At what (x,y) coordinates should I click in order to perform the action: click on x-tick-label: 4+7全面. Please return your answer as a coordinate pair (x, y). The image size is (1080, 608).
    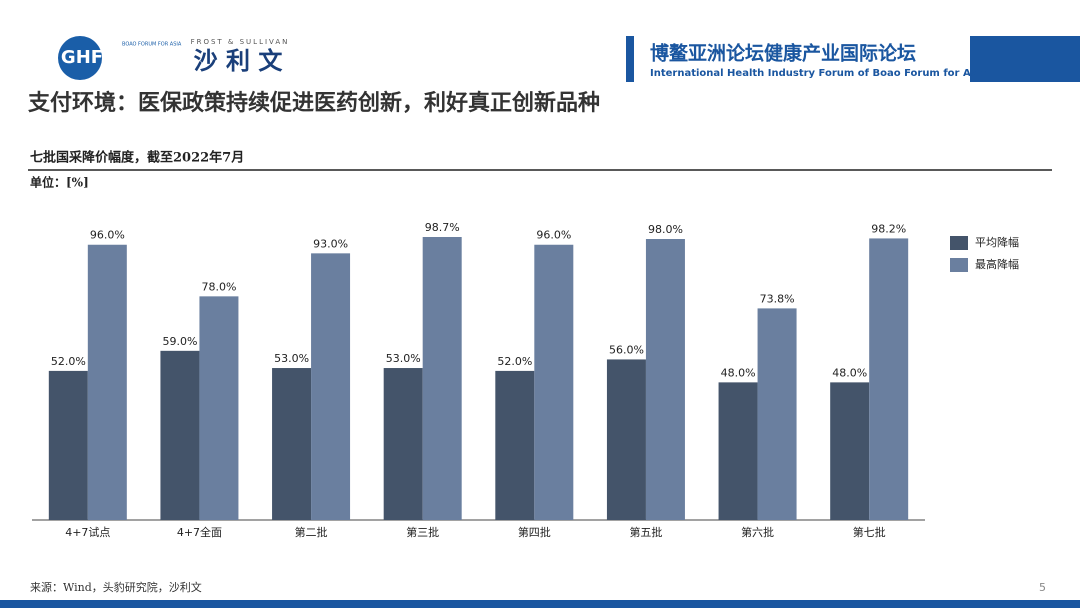
    Looking at the image, I should click on (199, 532).